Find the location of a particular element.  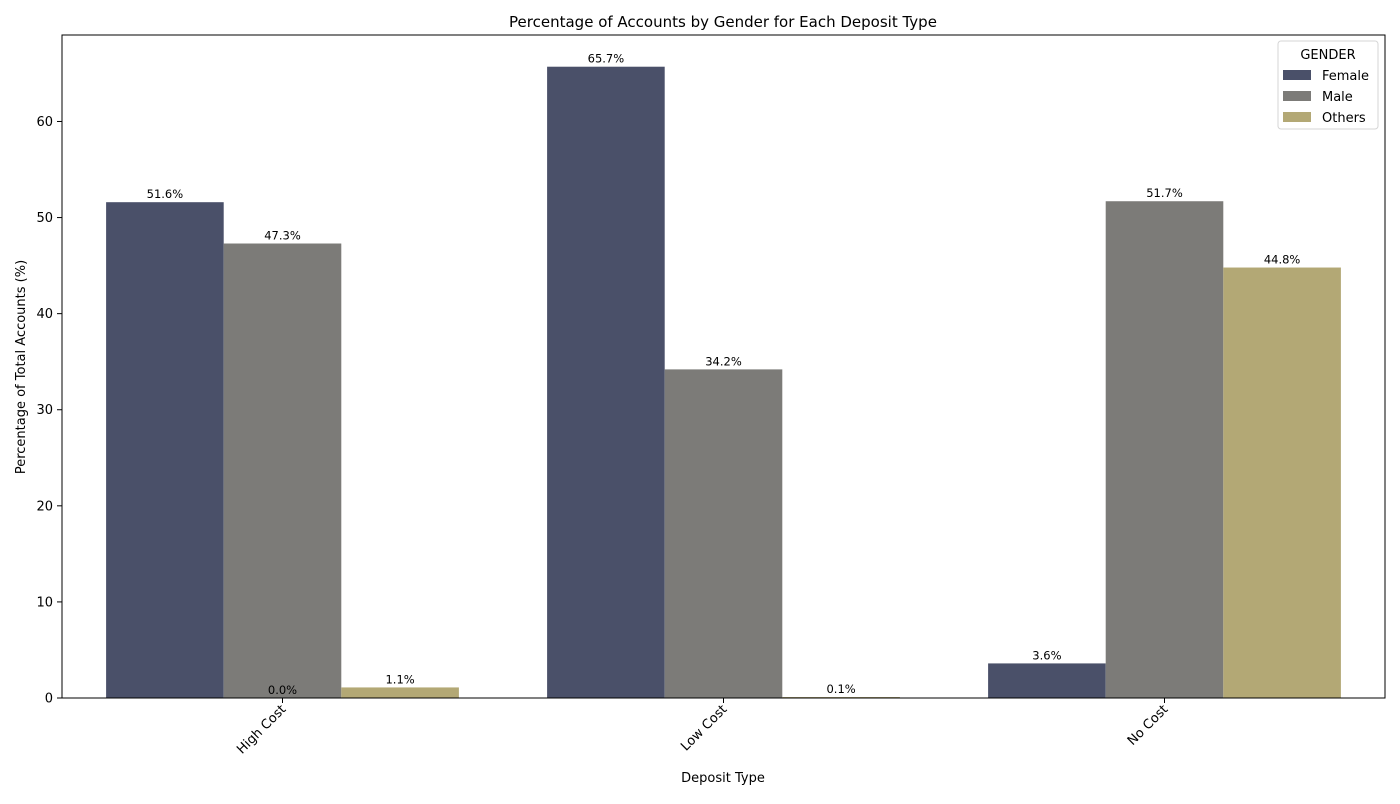

annotation-label: 0.0% is located at coordinates (282, 690).